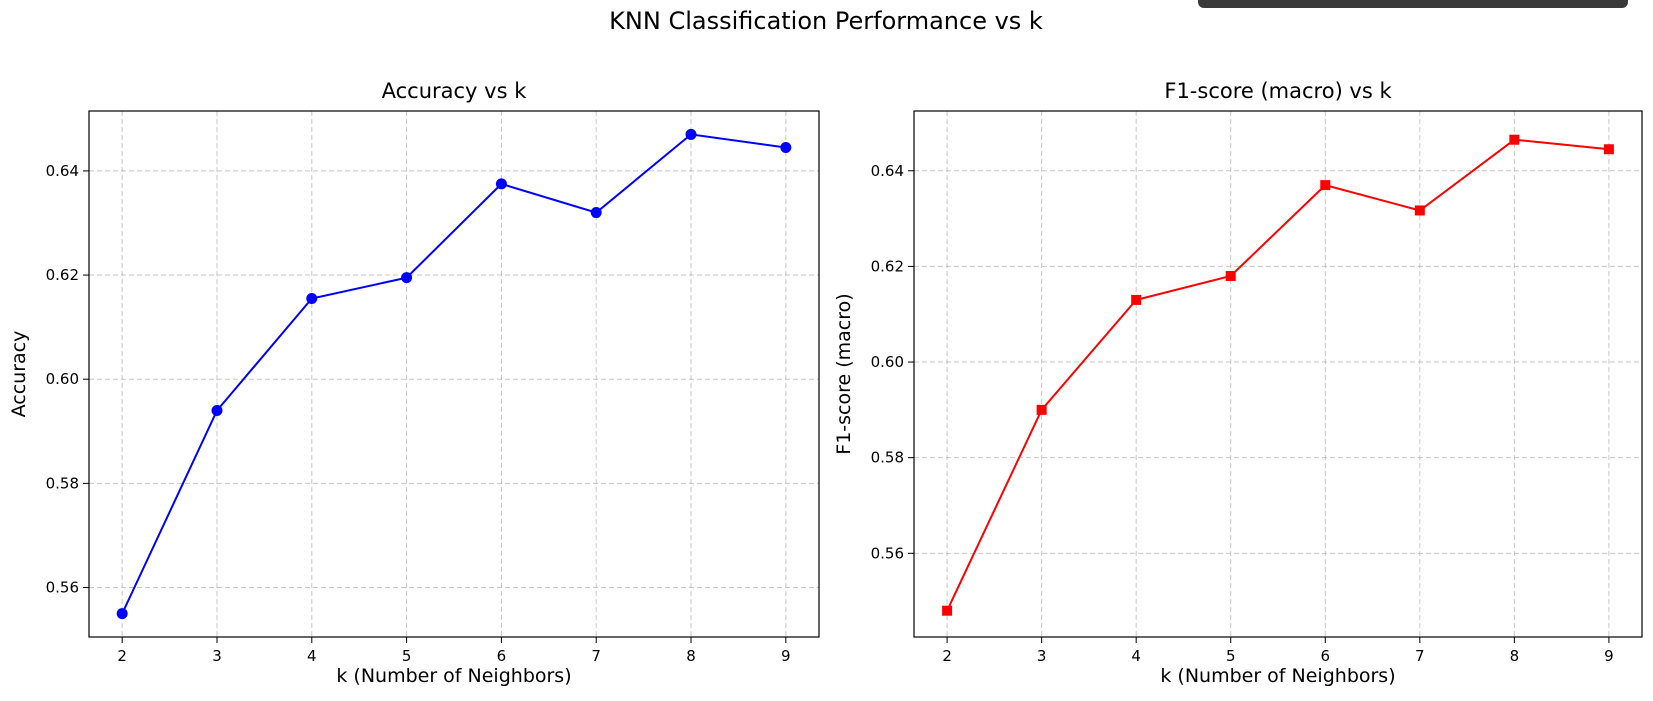 The image size is (1653, 701). I want to click on f1-y-ticks: 0.56 0.58 0.60 0.62 0.64, so click(892, 362).